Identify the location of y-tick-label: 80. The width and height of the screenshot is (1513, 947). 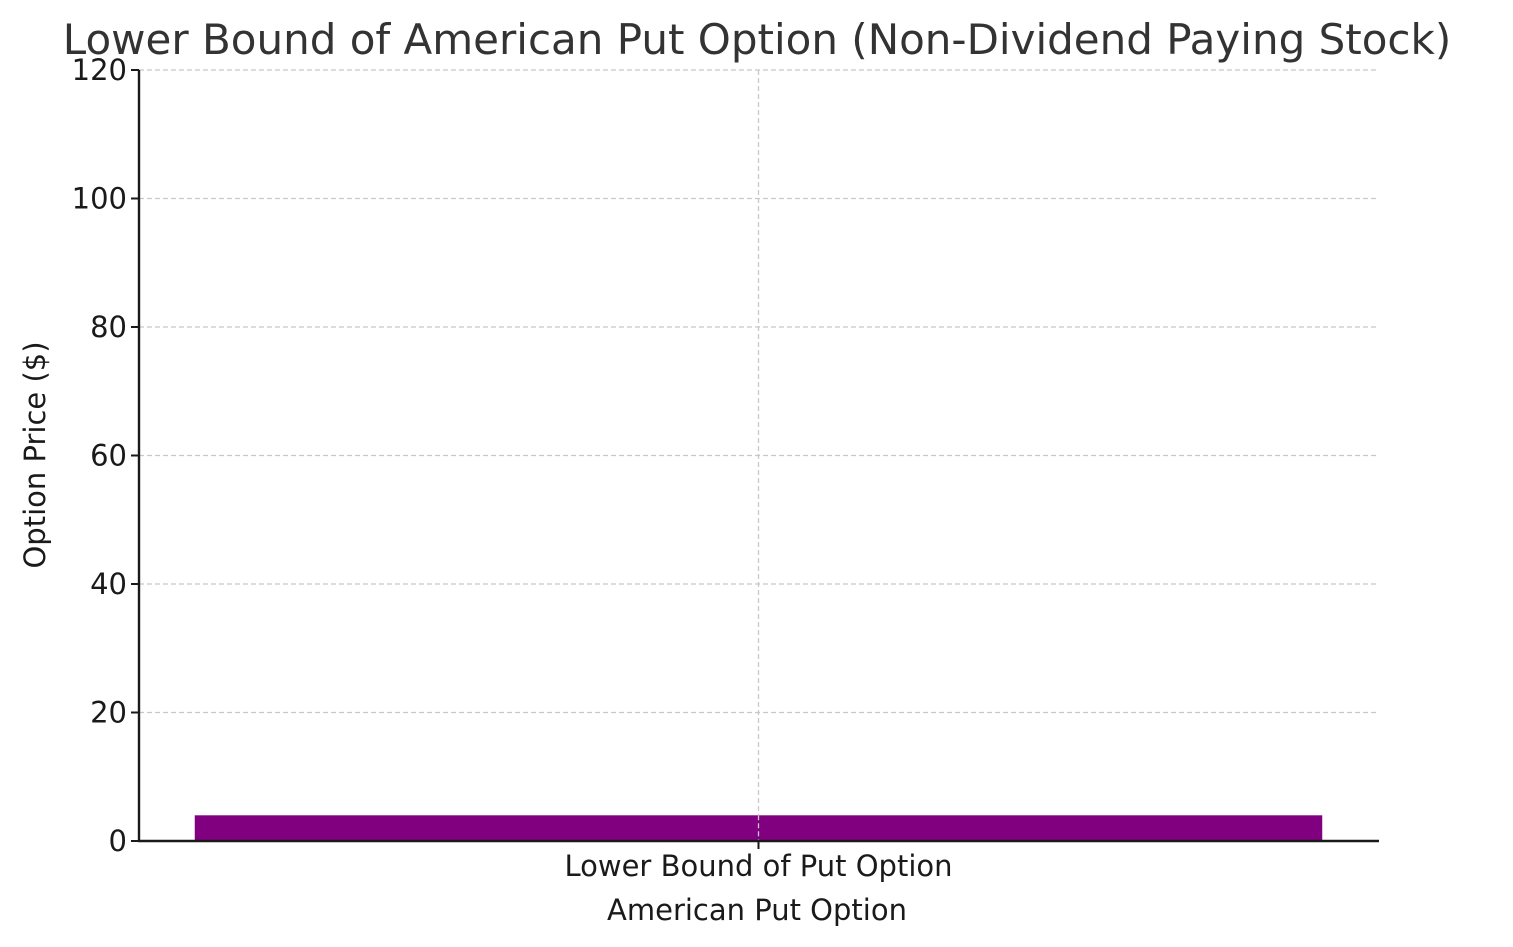
(108, 327).